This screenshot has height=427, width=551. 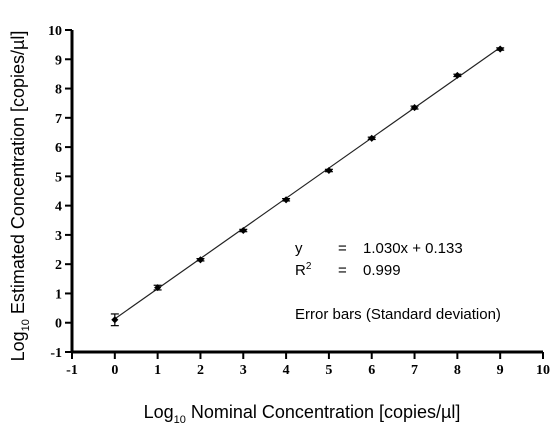 I want to click on y-tick-label: 0, so click(x=58, y=324).